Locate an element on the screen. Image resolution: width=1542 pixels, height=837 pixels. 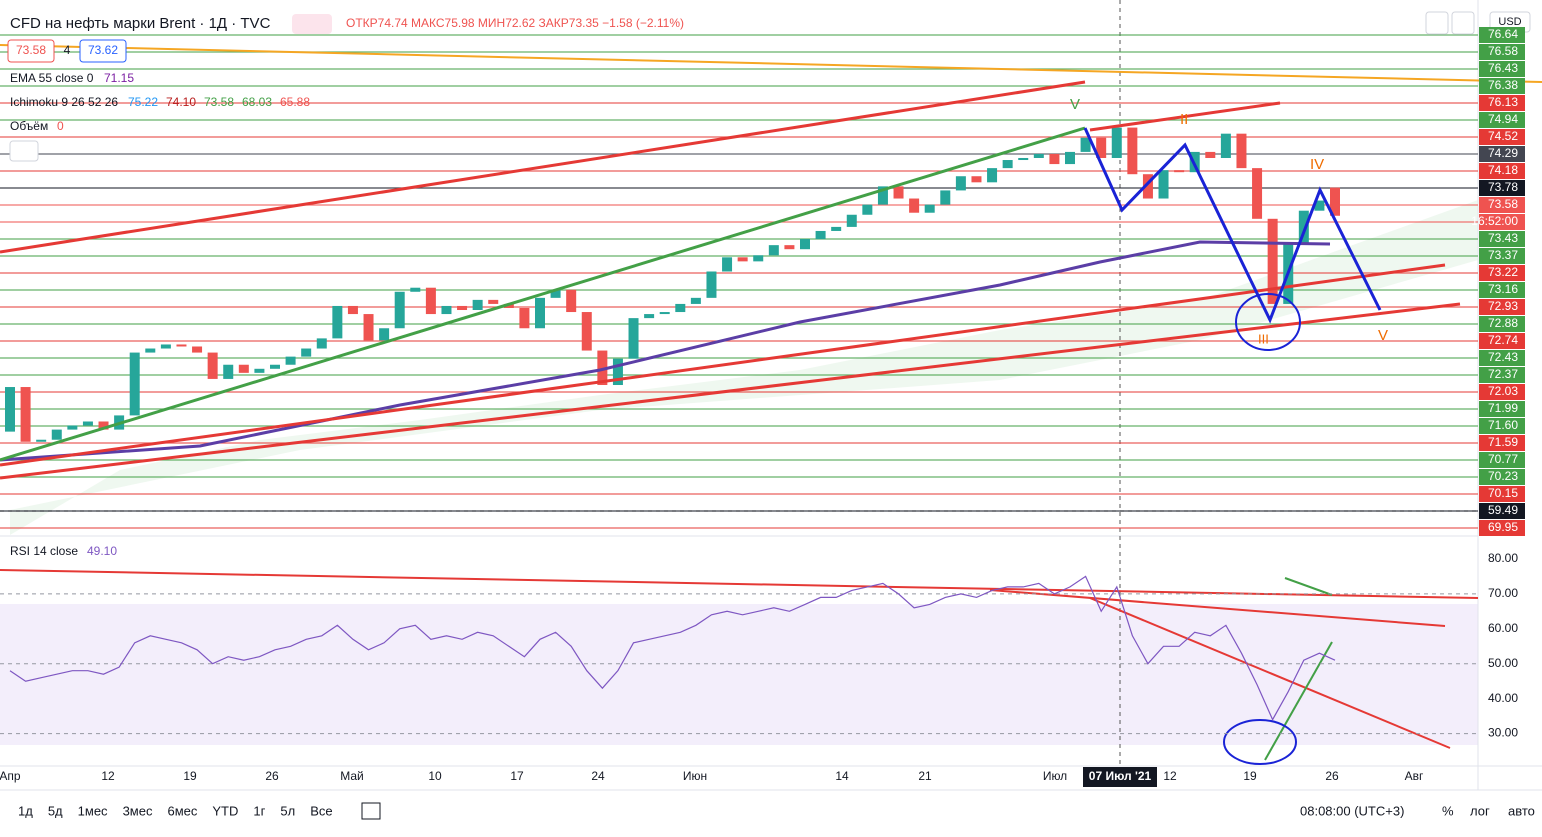
download-button is located at coordinates (1437, 23).